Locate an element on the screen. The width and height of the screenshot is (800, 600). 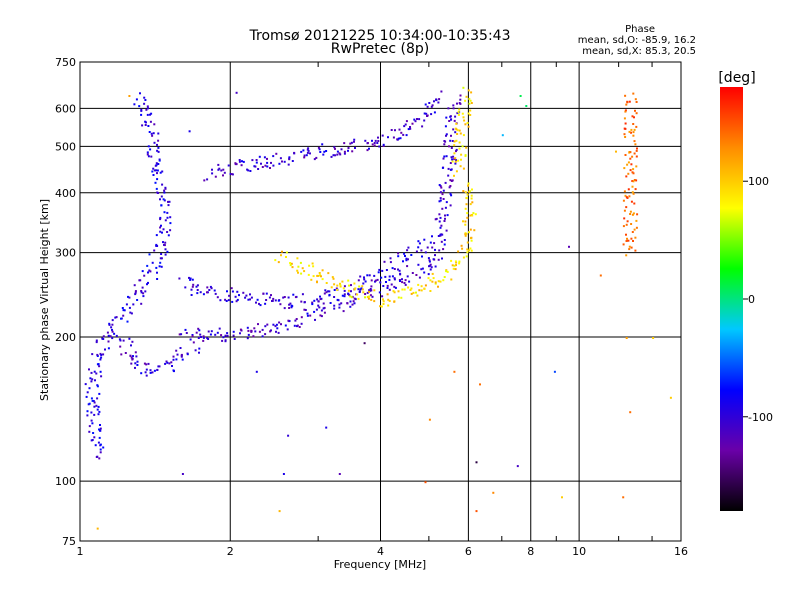
y-tick-label: 300 is located at coordinates (65, 253).